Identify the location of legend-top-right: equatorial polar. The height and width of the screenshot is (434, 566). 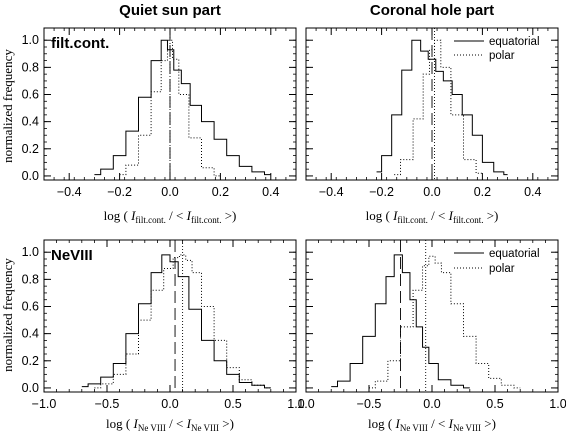
(497, 49).